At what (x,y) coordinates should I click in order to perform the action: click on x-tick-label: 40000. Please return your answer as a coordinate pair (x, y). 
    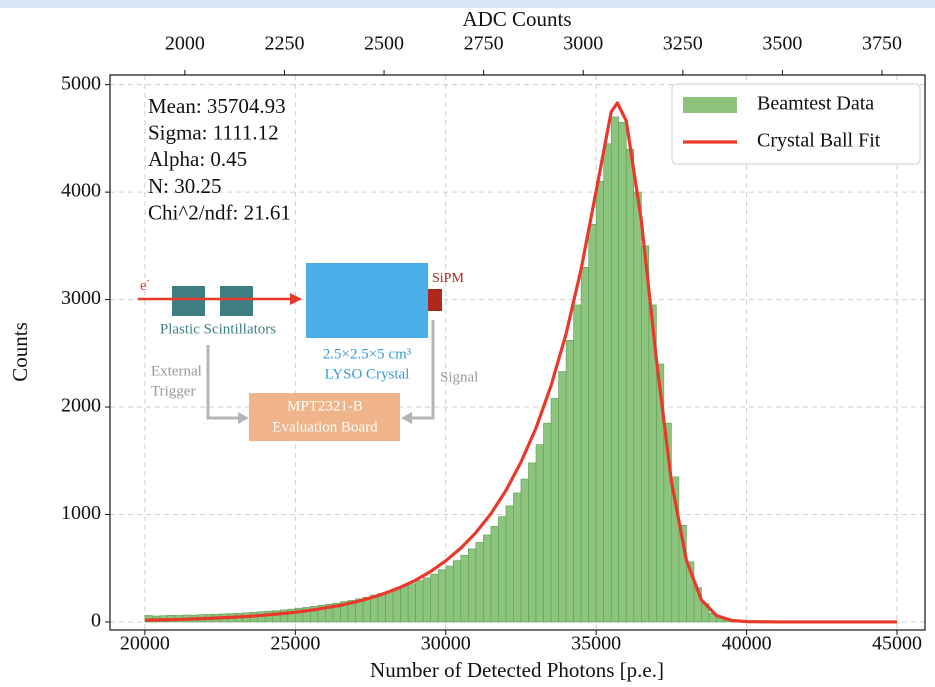
    Looking at the image, I should click on (747, 644).